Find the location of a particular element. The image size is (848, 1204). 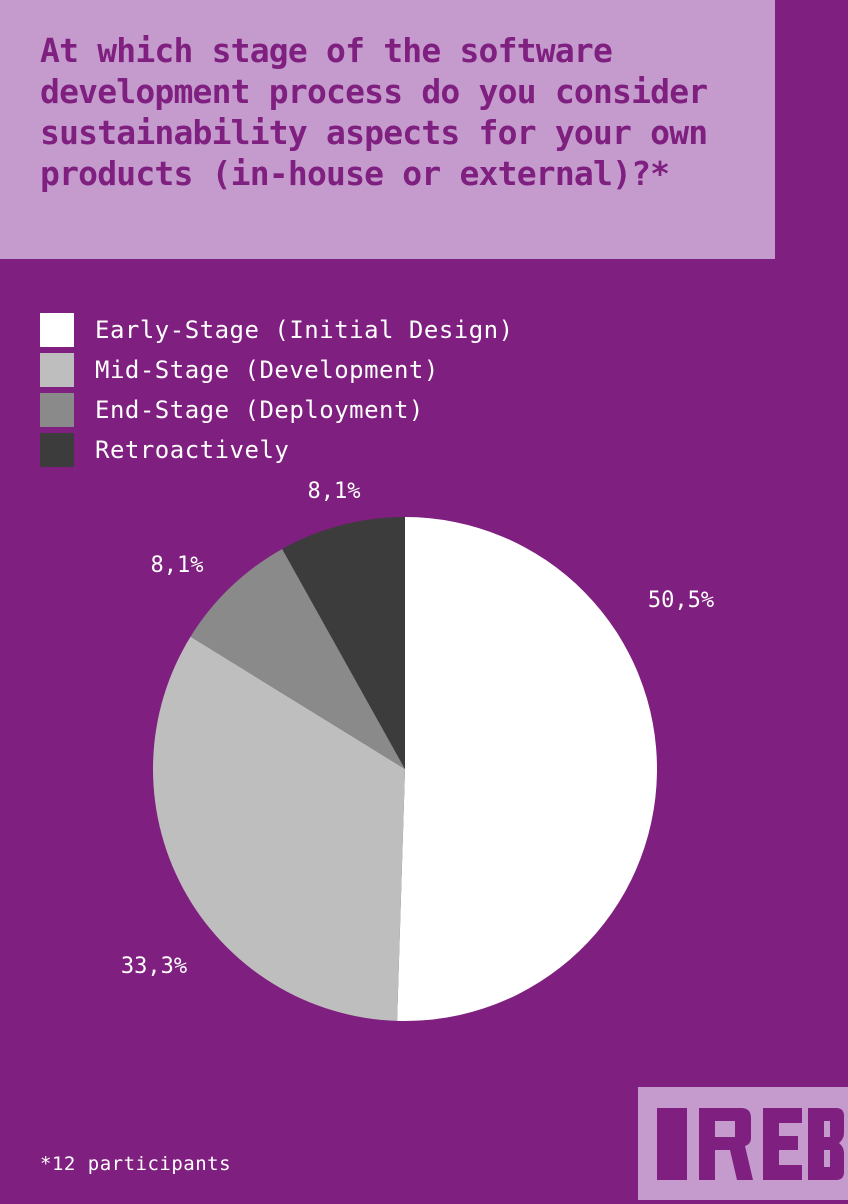

pie-label-early-stage: 50,5% is located at coordinates (681, 600).